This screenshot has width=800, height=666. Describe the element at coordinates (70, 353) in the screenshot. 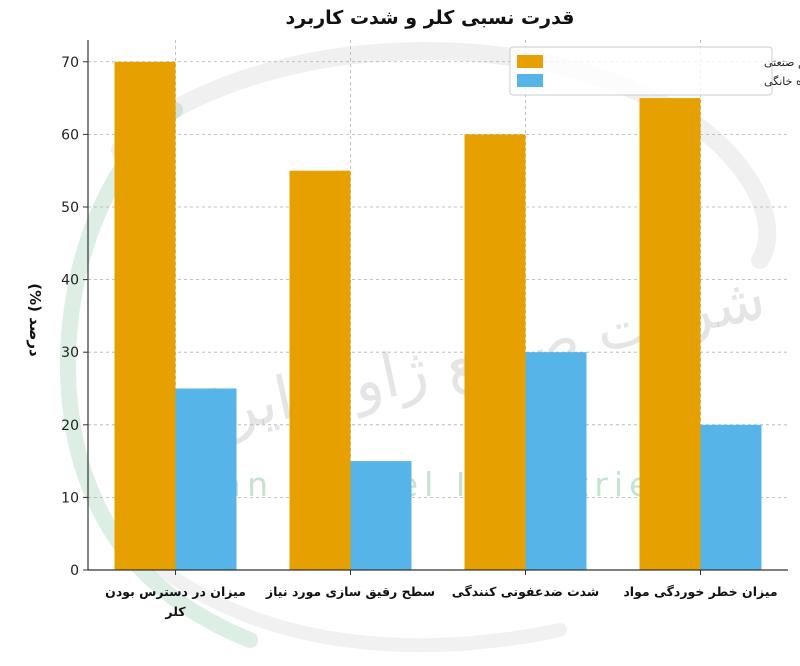

I see `y-tick-label: 30` at that location.